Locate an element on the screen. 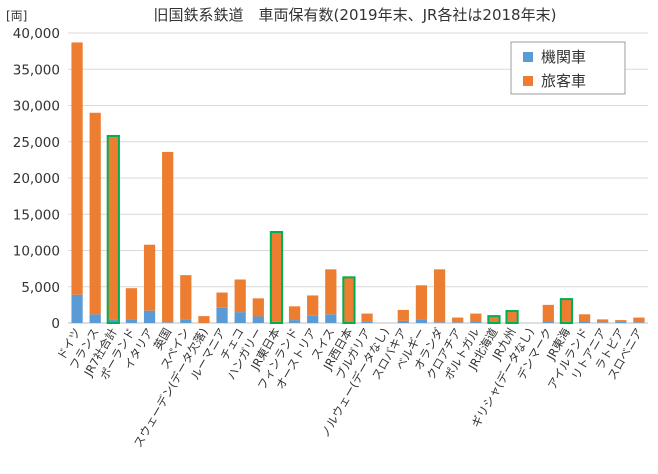  chart-title: 旧国鉄系鉄道 車両保有数(2019年末、JR各社は2018年末) is located at coordinates (355, 15).